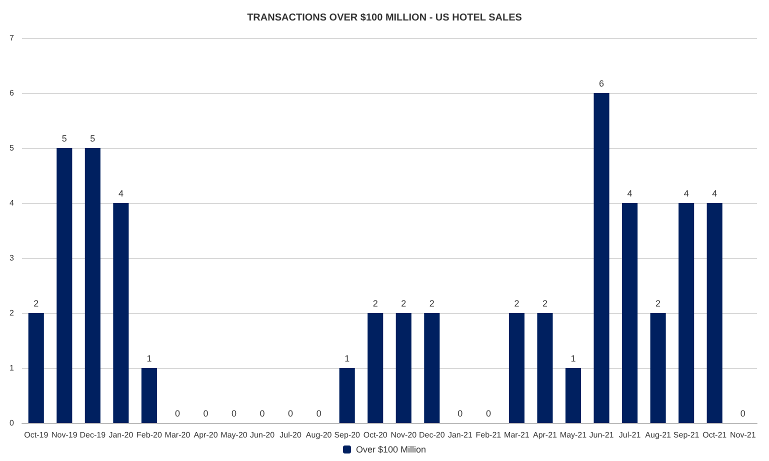 The width and height of the screenshot is (769, 461). I want to click on y-tick-label: 6, so click(12, 93).